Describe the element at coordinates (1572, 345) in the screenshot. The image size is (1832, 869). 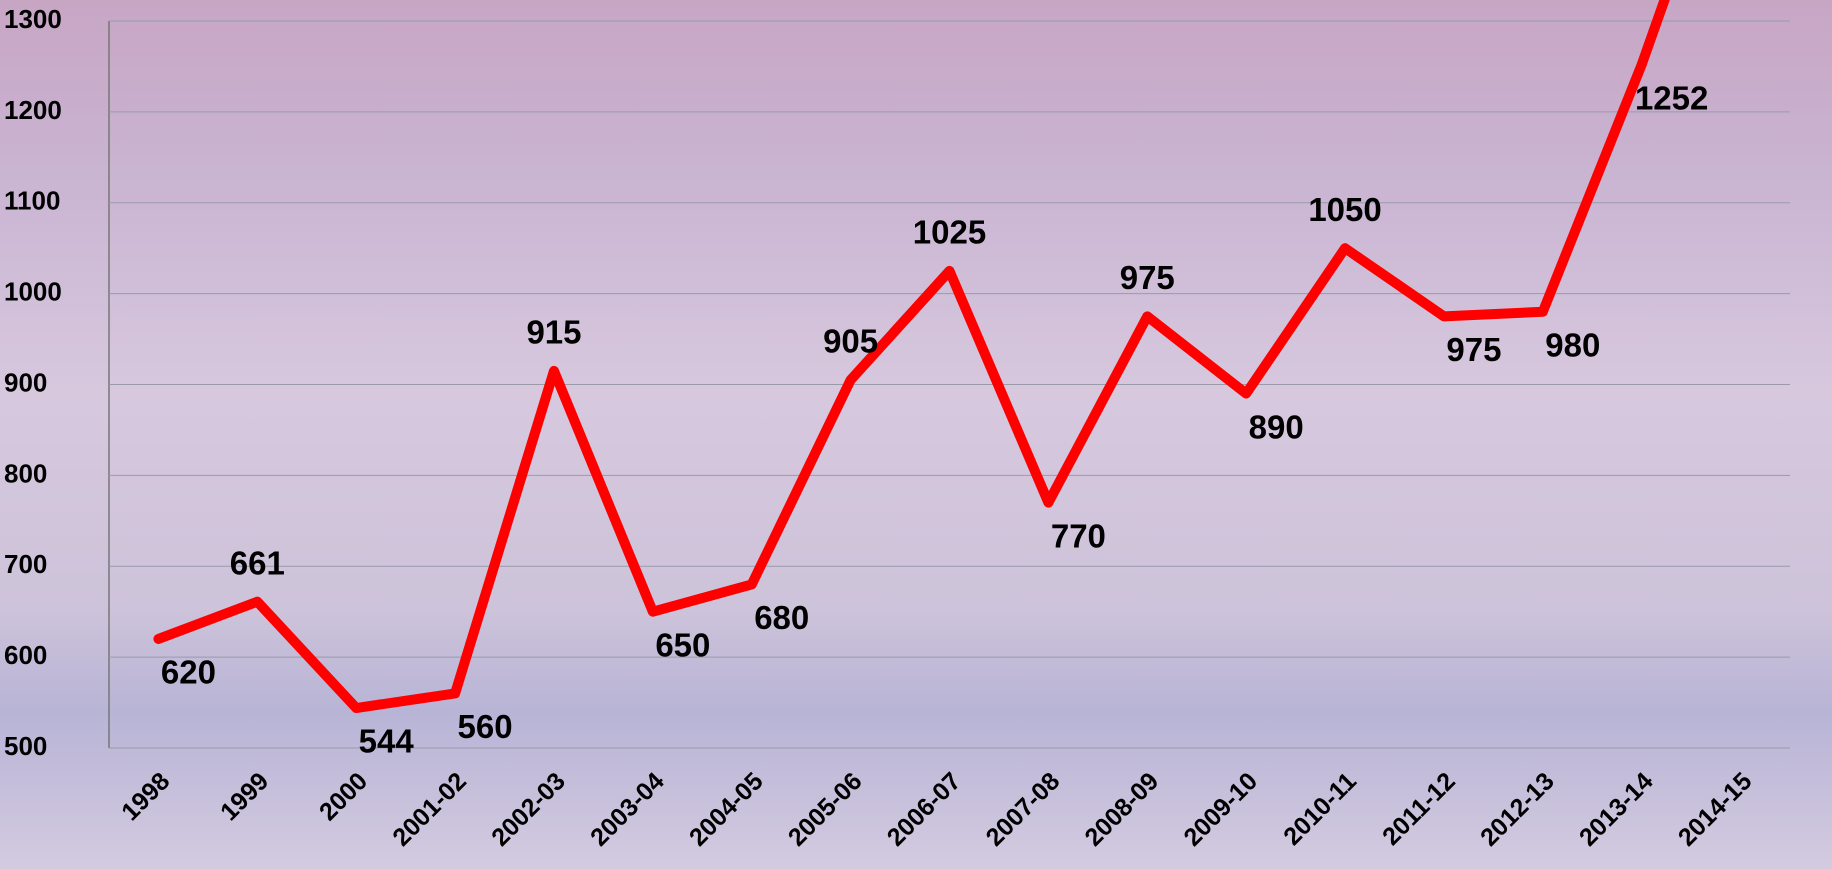
I see `data-label: 980` at that location.